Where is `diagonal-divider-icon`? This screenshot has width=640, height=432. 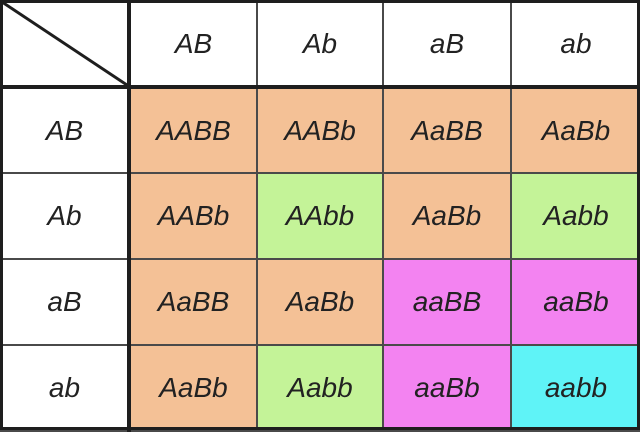 diagonal-divider-icon is located at coordinates (64, 43).